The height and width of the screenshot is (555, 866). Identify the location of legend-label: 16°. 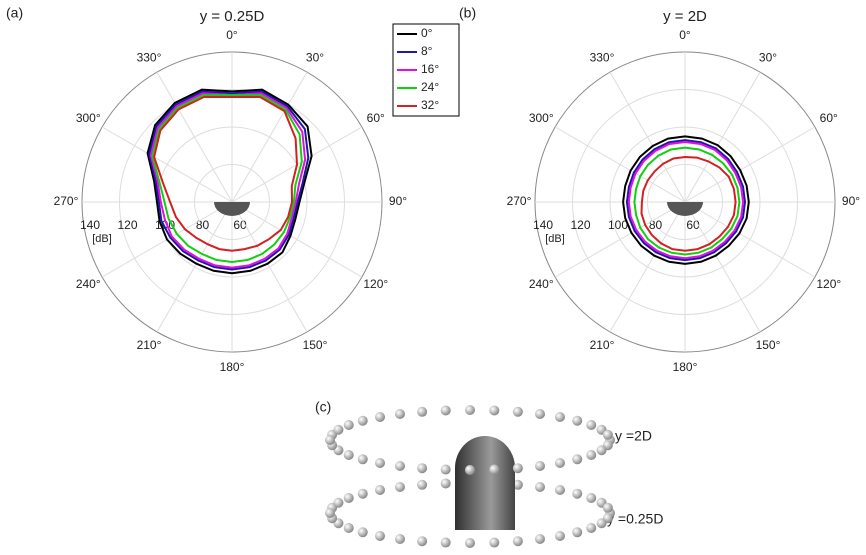
(430, 69).